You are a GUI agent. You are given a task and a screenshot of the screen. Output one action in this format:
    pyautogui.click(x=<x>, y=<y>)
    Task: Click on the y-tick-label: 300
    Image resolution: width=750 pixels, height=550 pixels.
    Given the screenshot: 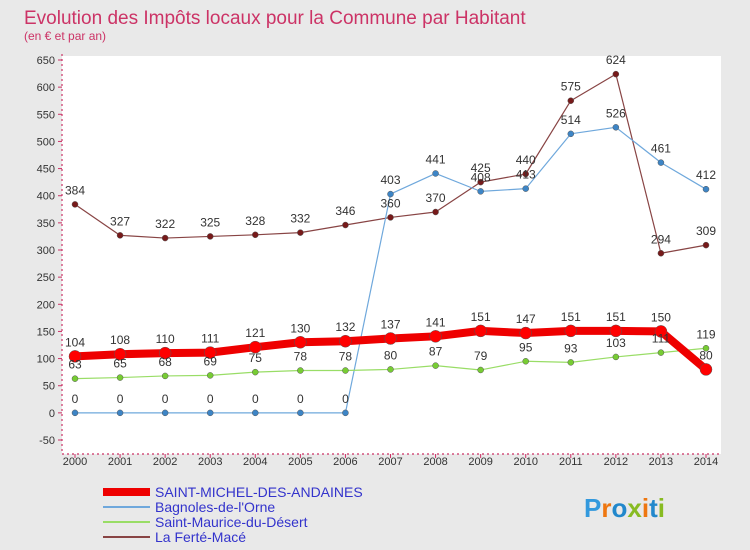 What is the action you would take?
    pyautogui.click(x=46, y=251)
    